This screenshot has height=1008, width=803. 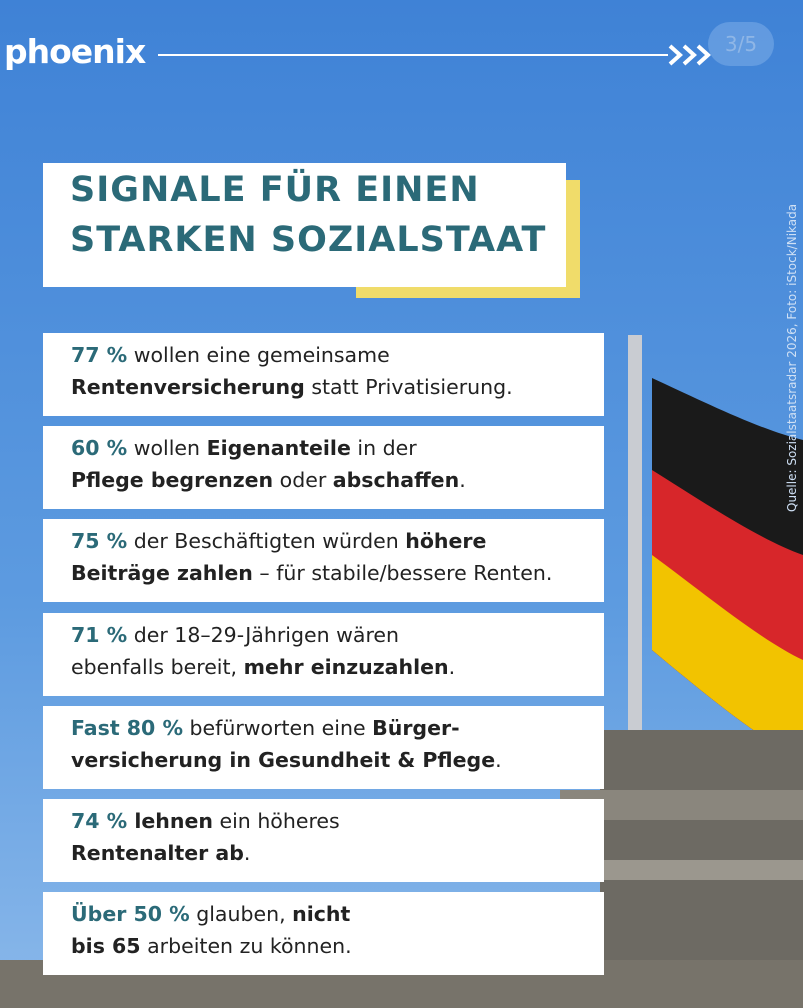 What do you see at coordinates (396, 480) in the screenshot?
I see `statement-text: abschaffen` at bounding box center [396, 480].